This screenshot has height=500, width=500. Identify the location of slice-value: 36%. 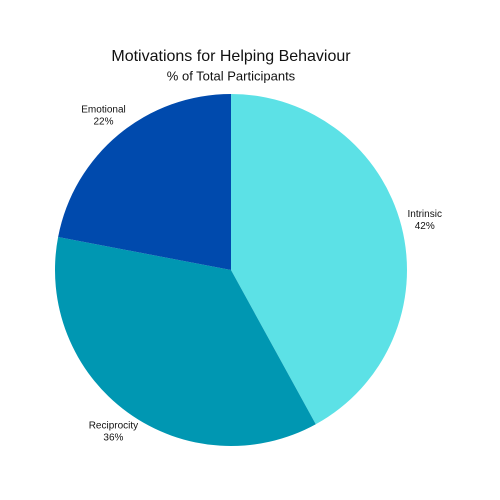
(113, 437).